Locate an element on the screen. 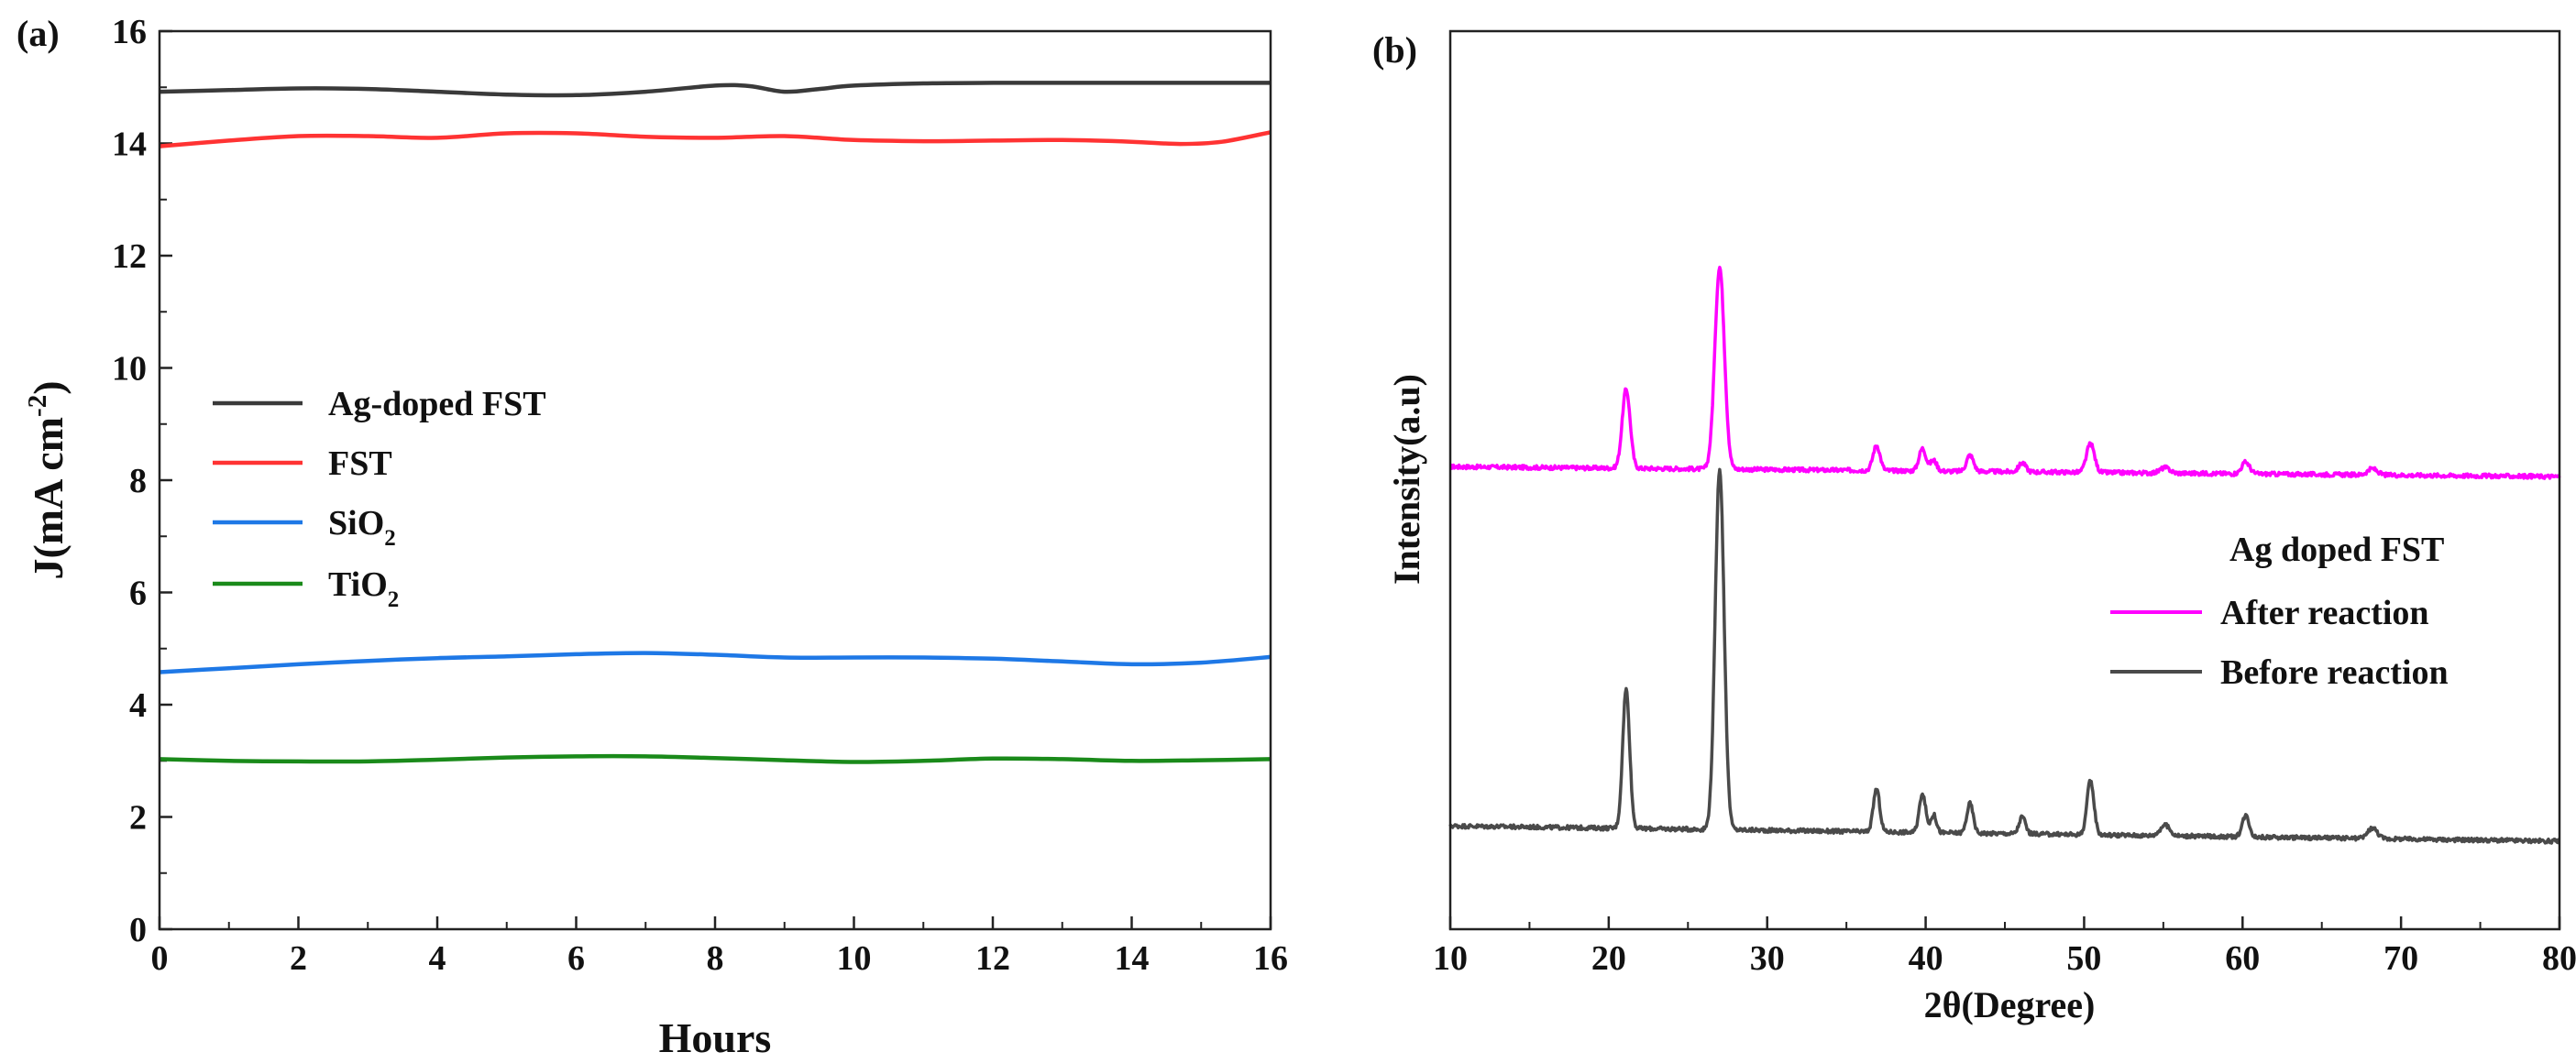  x-tick-label: 70 is located at coordinates (2400, 959).